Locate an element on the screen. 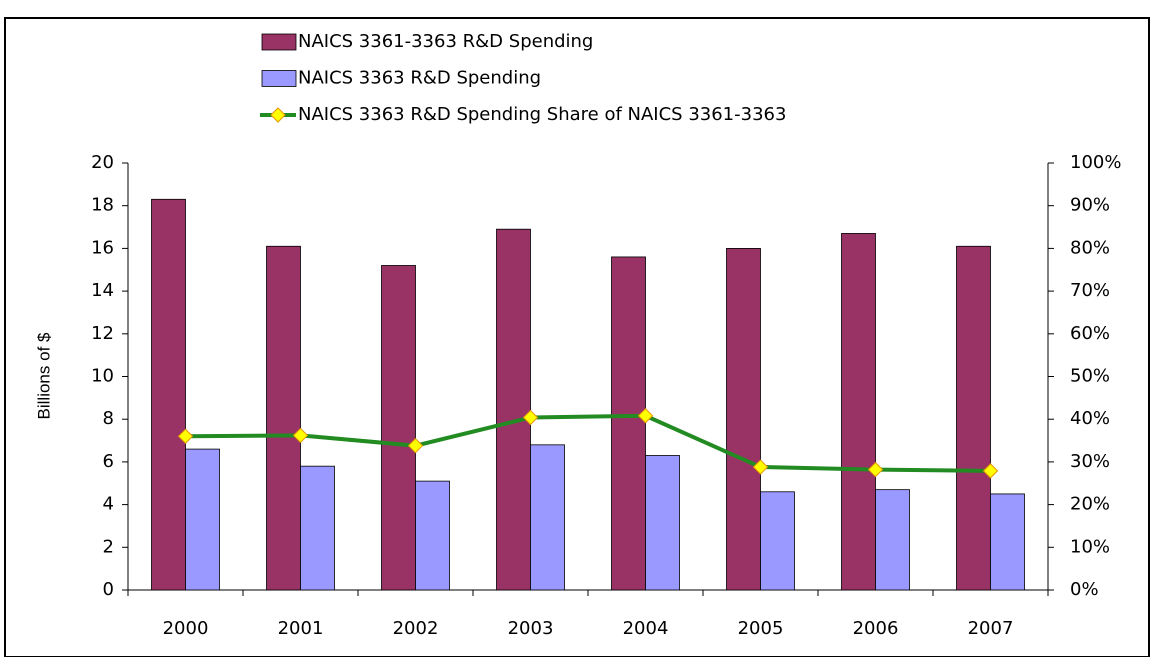  legend-marker is located at coordinates (278, 115).